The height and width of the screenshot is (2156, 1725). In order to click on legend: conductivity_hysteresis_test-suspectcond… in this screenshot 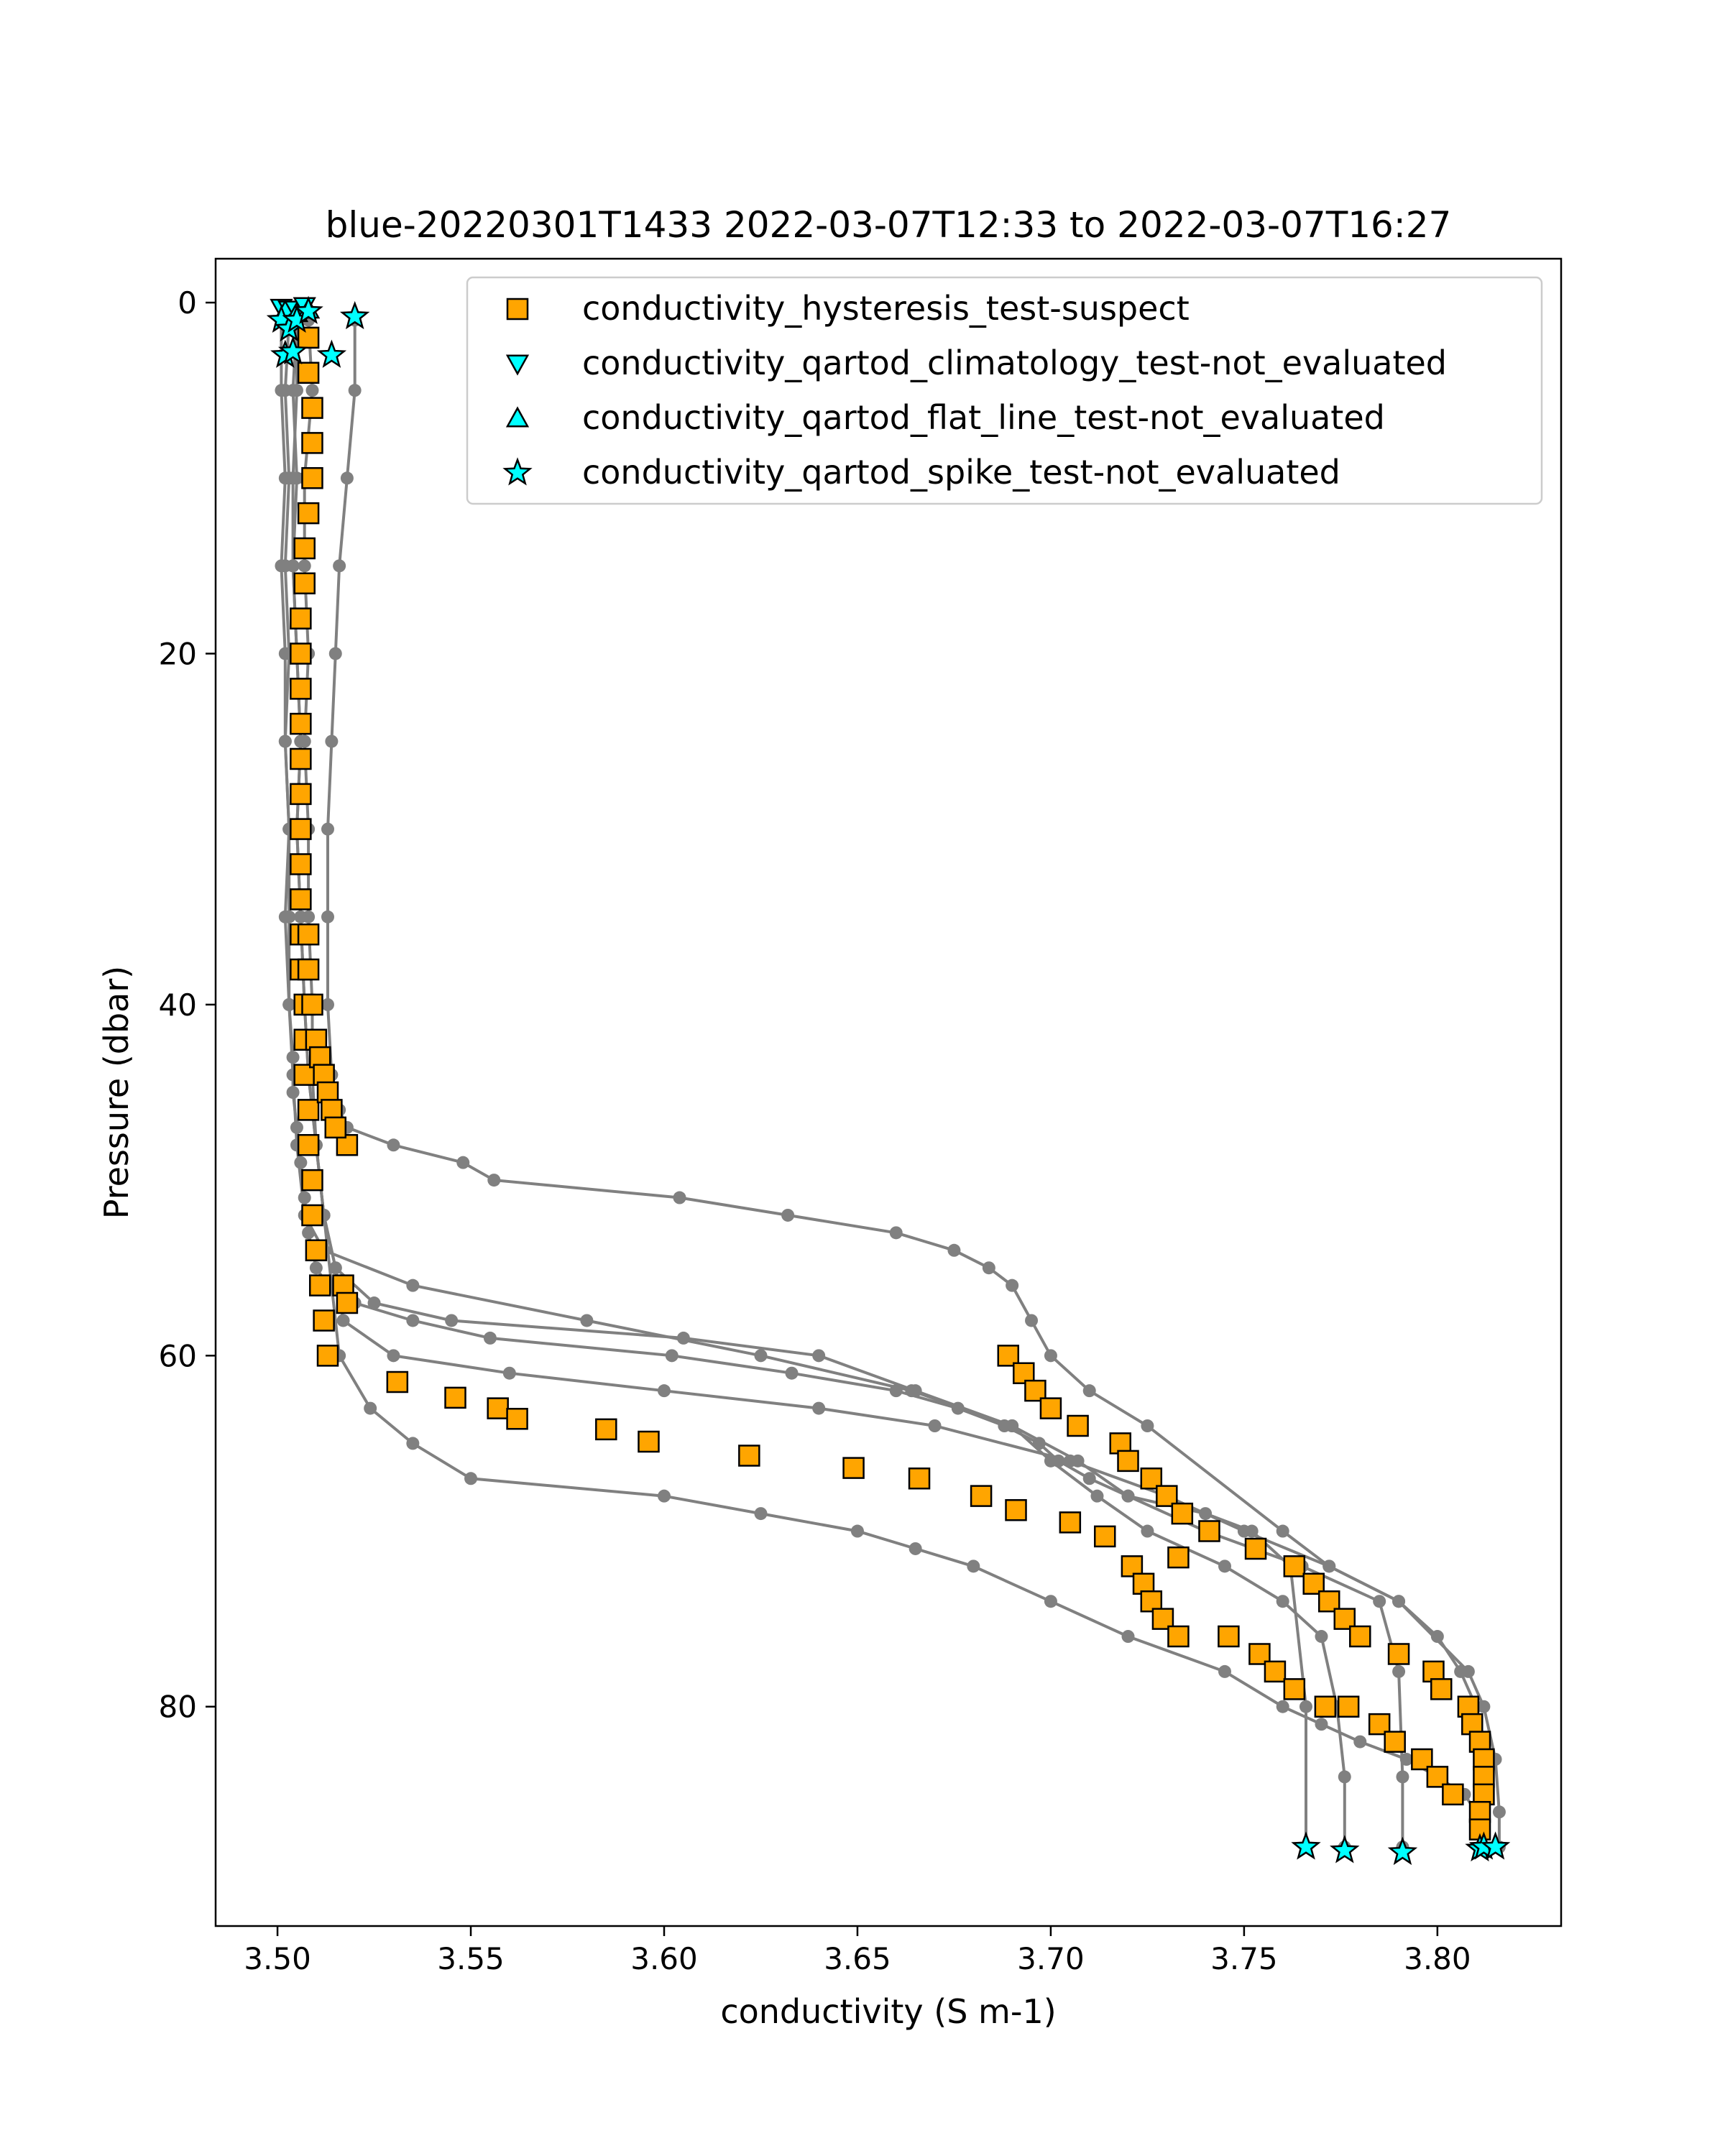, I will do `click(1004, 390)`.